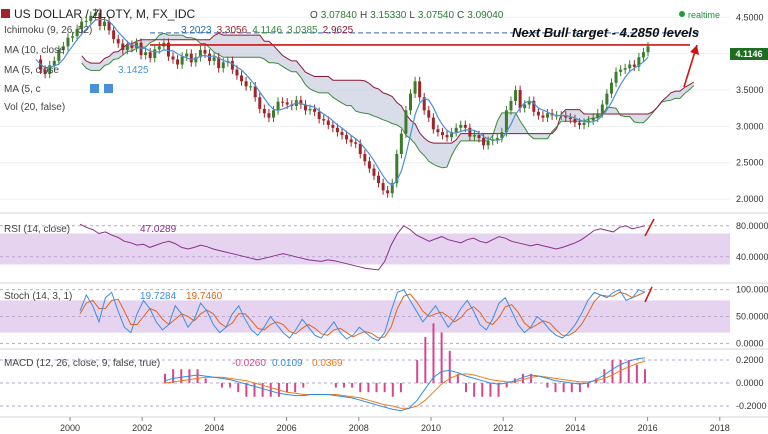 The image size is (768, 434). I want to click on time-tick-label: 2010, so click(431, 428).